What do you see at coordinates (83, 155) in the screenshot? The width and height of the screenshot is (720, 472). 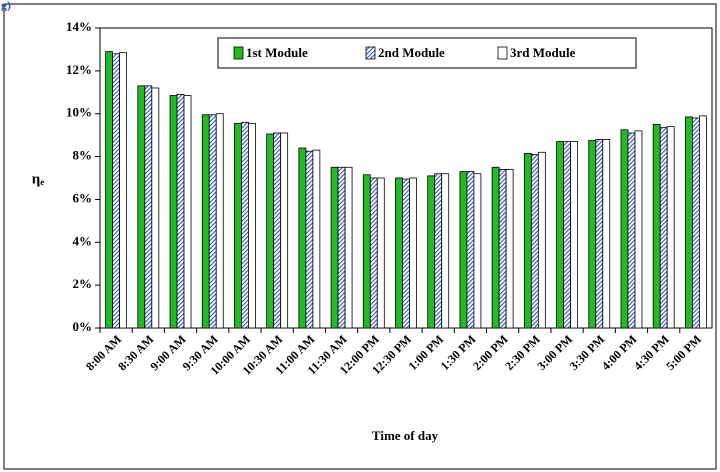 I see `y-tick-label: 8%` at bounding box center [83, 155].